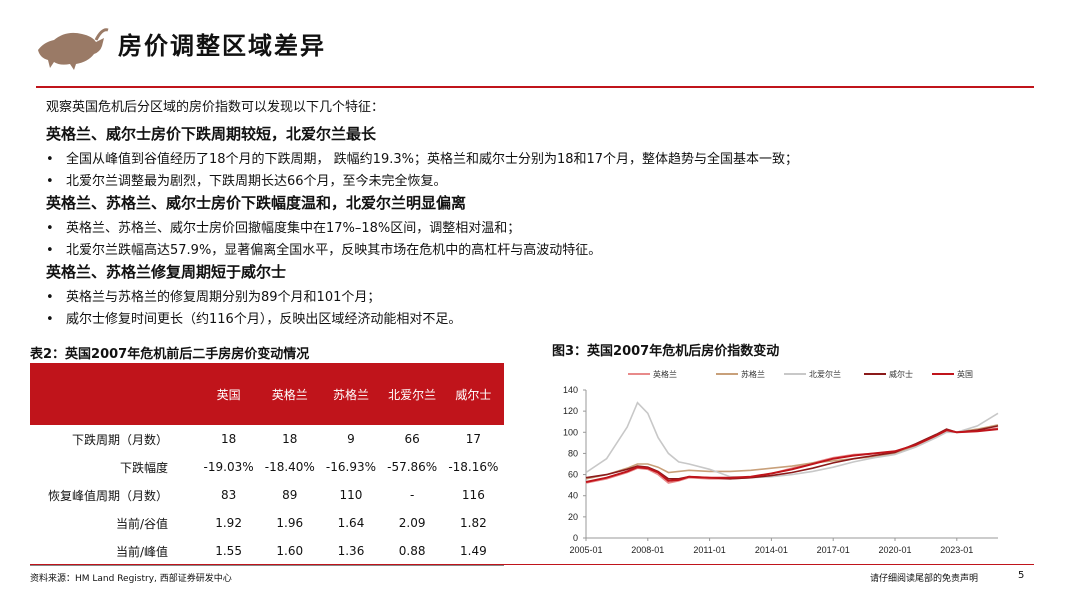 This screenshot has width=1067, height=600. What do you see at coordinates (246, 179) in the screenshot?
I see `bullet-item: 北爱尔兰调整最为剧烈，下跌周期长达66个月，至今未完全恢复。` at bounding box center [246, 179].